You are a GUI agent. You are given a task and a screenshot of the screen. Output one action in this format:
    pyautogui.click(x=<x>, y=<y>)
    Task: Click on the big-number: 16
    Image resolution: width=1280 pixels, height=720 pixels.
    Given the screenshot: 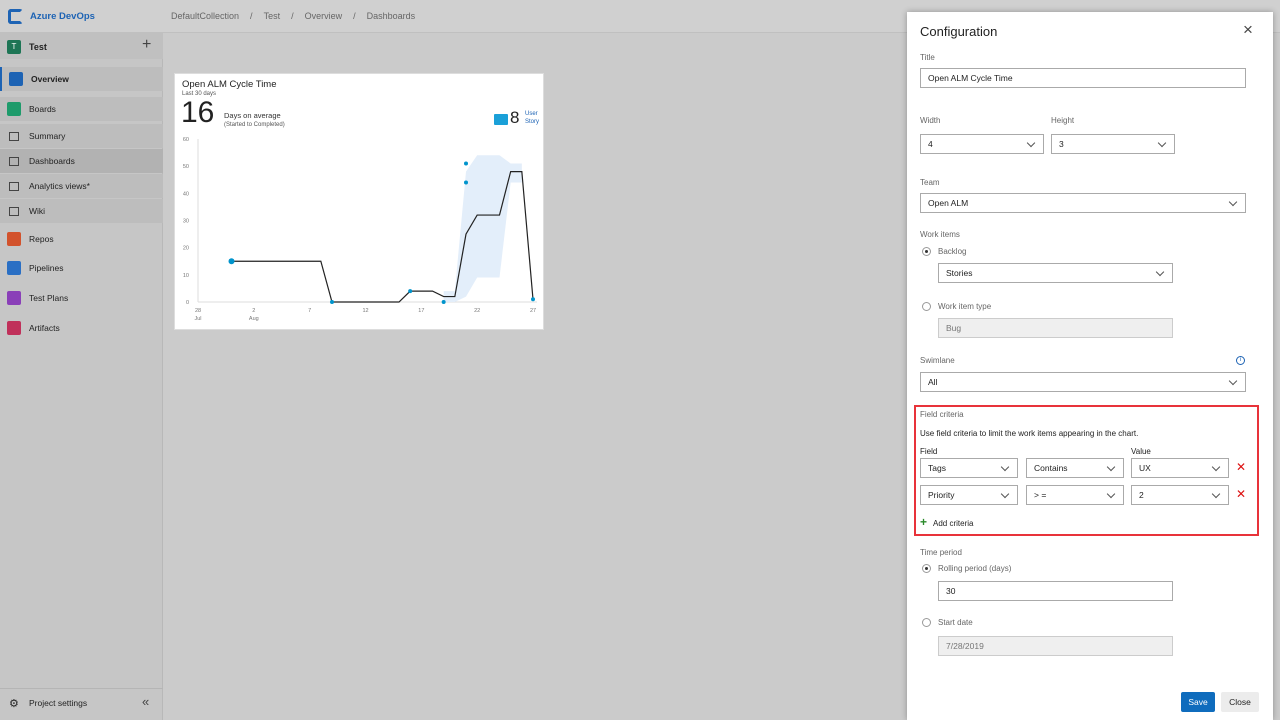 What is the action you would take?
    pyautogui.click(x=198, y=112)
    